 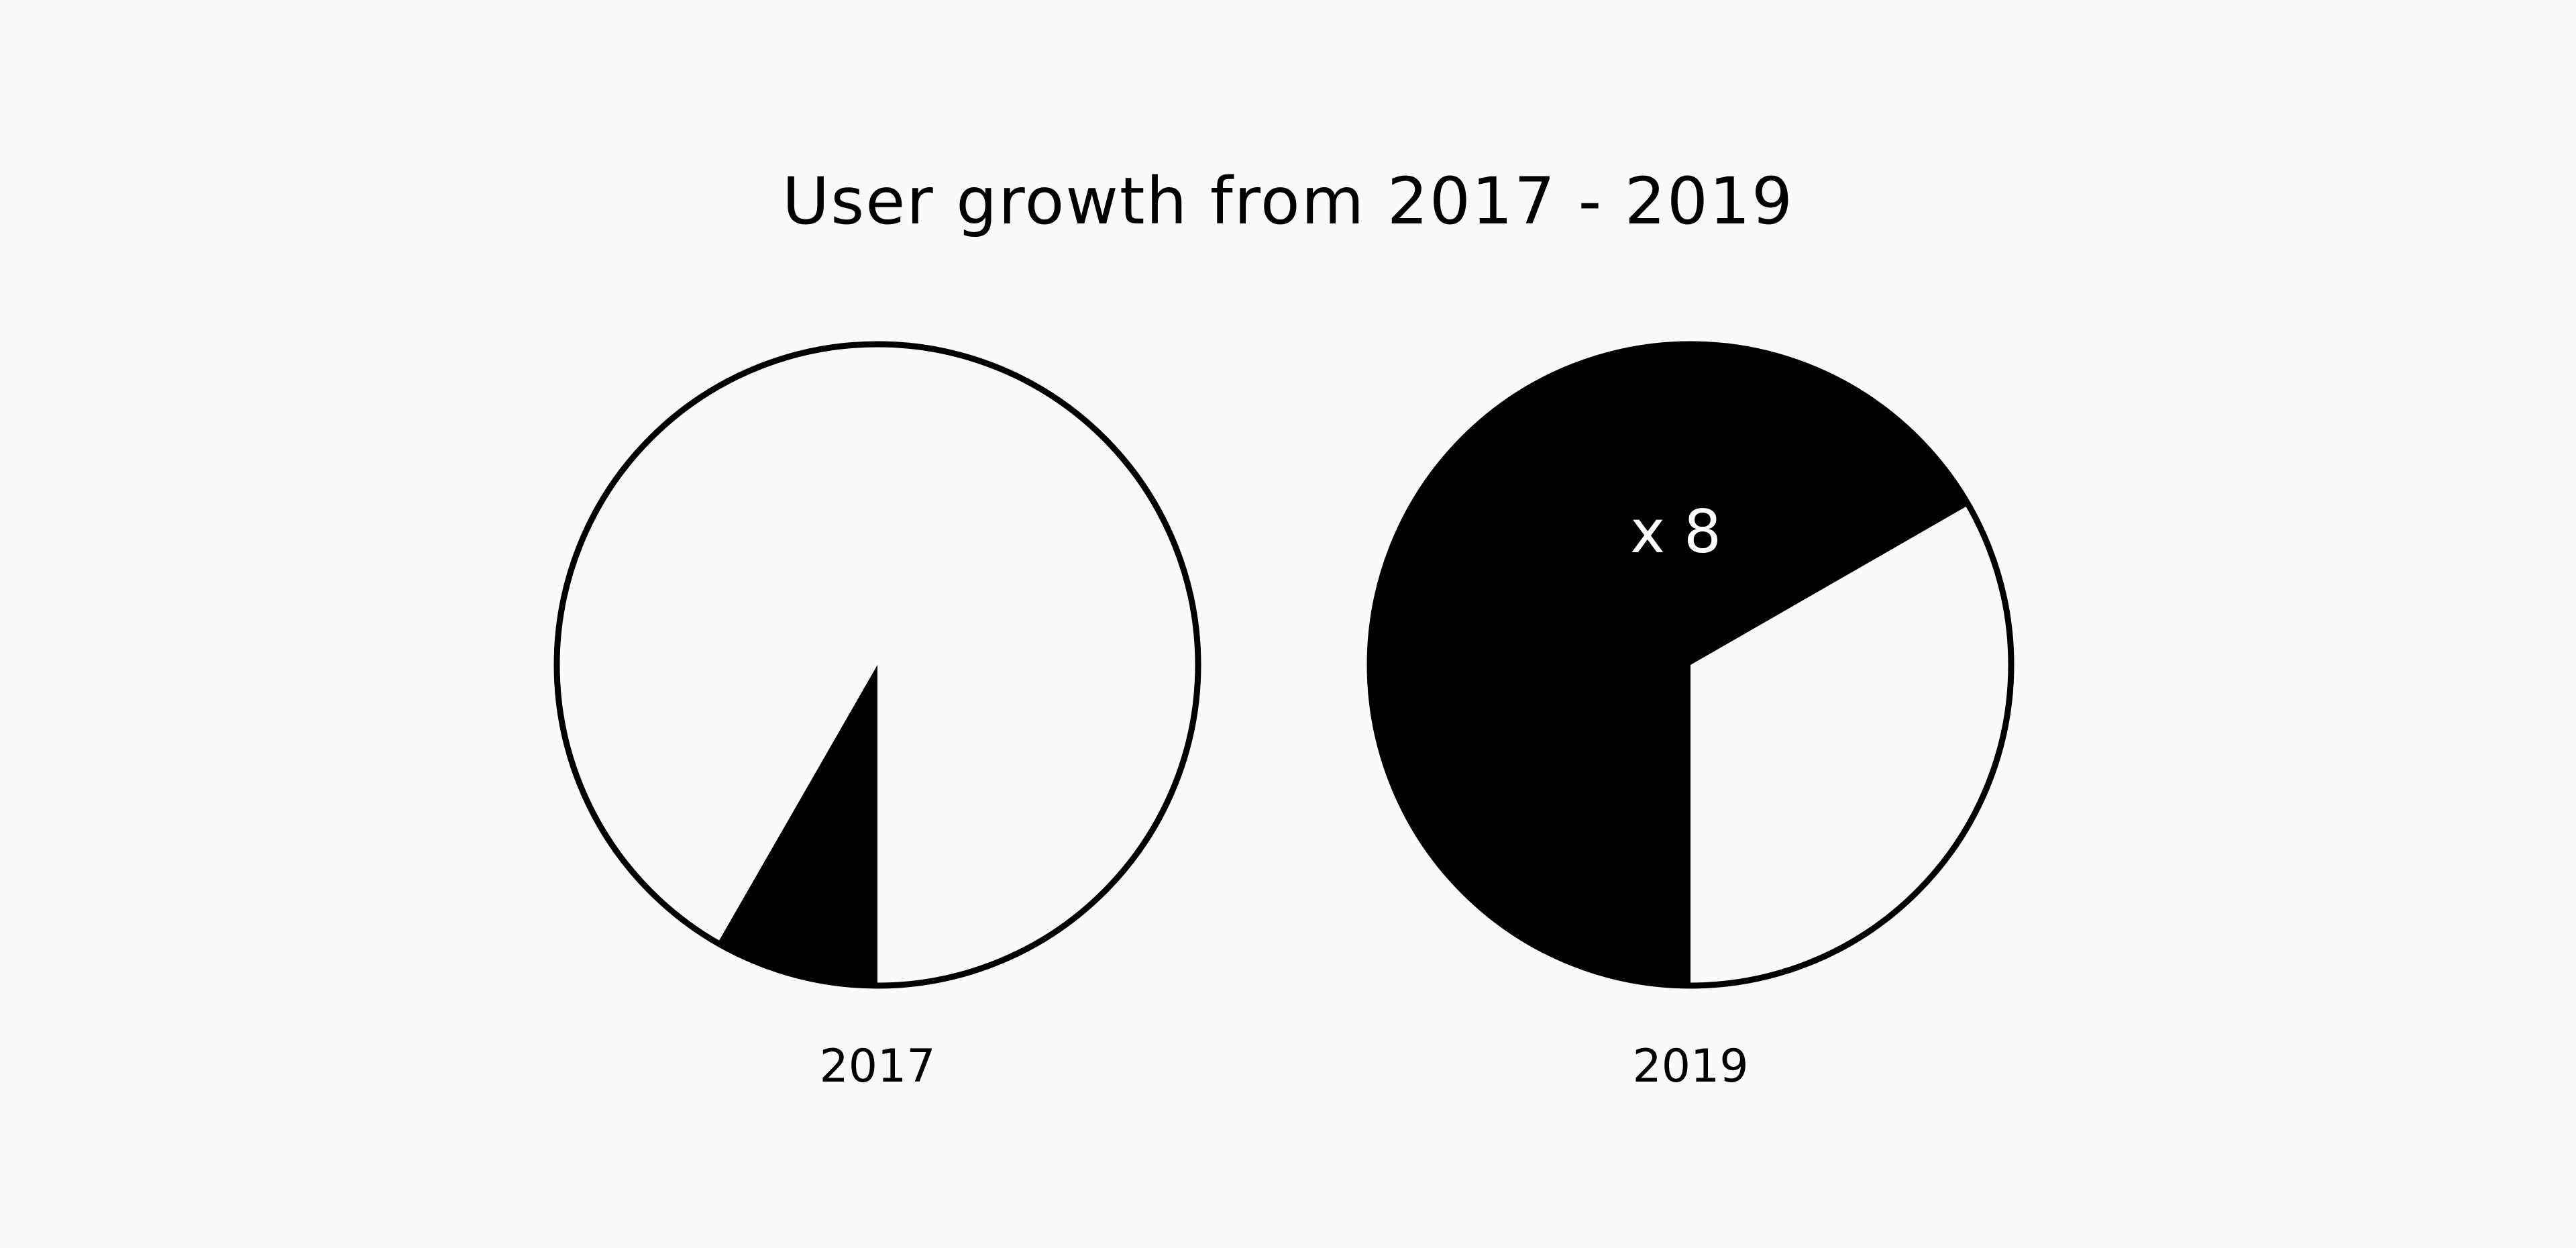 I want to click on pie-label: 2017, so click(x=877, y=1067).